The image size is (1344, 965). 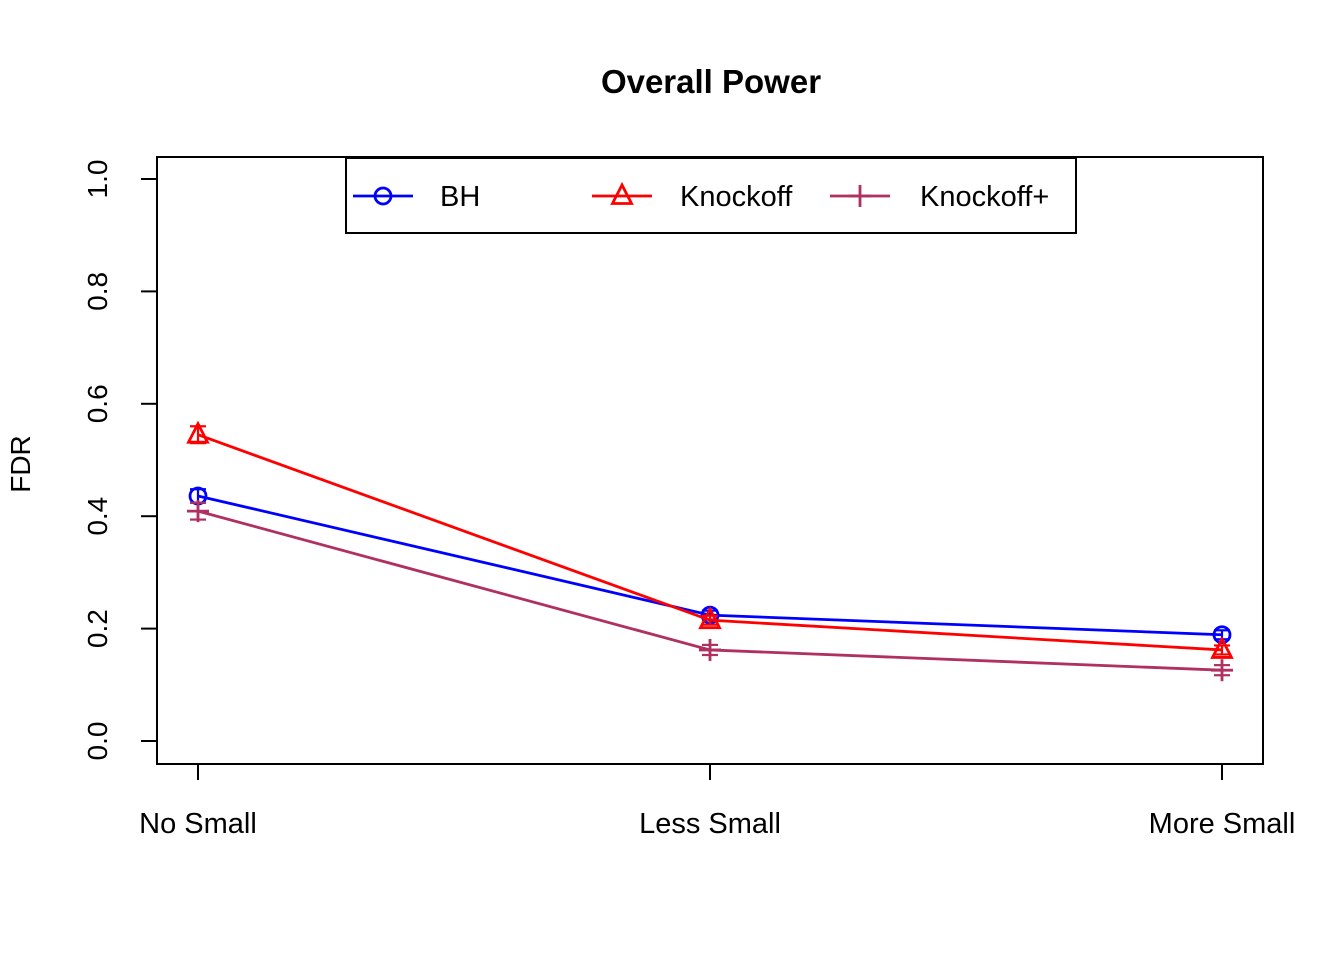 I want to click on legend-item-bh, so click(x=383, y=196).